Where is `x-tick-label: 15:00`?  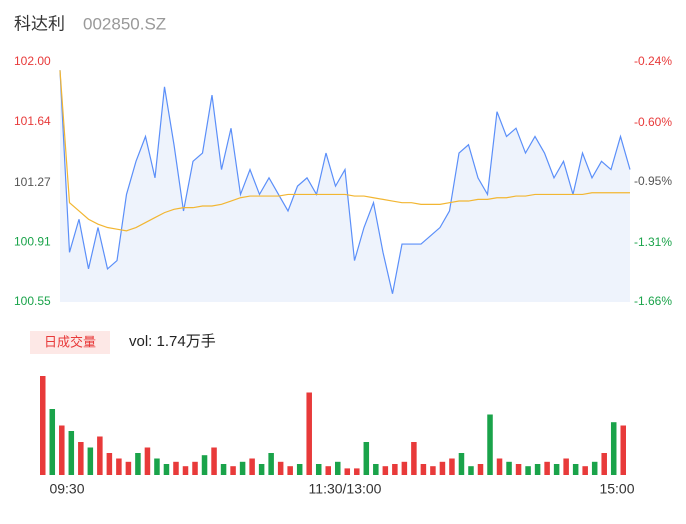 x-tick-label: 15:00 is located at coordinates (616, 489).